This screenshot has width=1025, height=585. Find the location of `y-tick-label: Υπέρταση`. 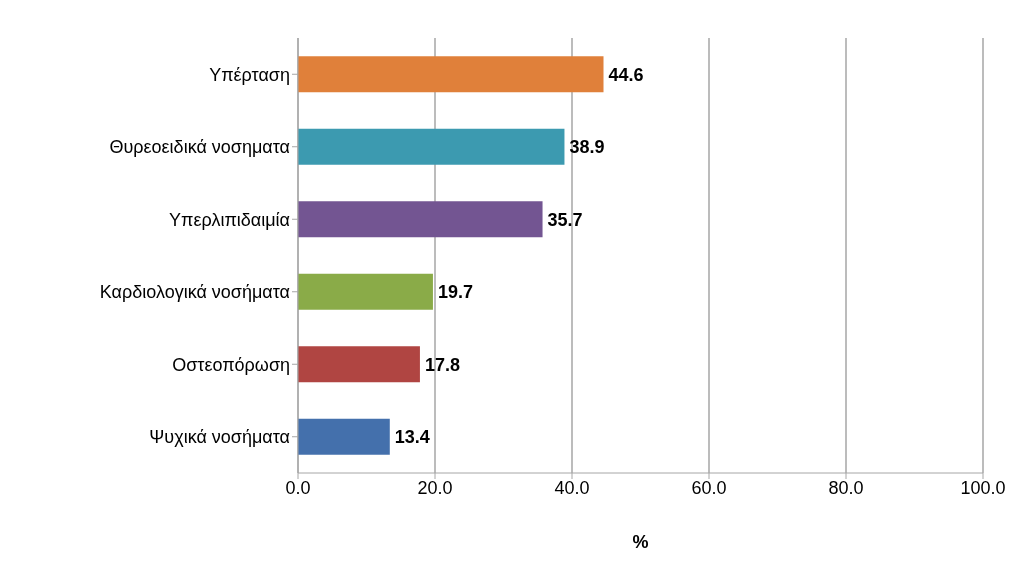

y-tick-label: Υπέρταση is located at coordinates (249, 74).